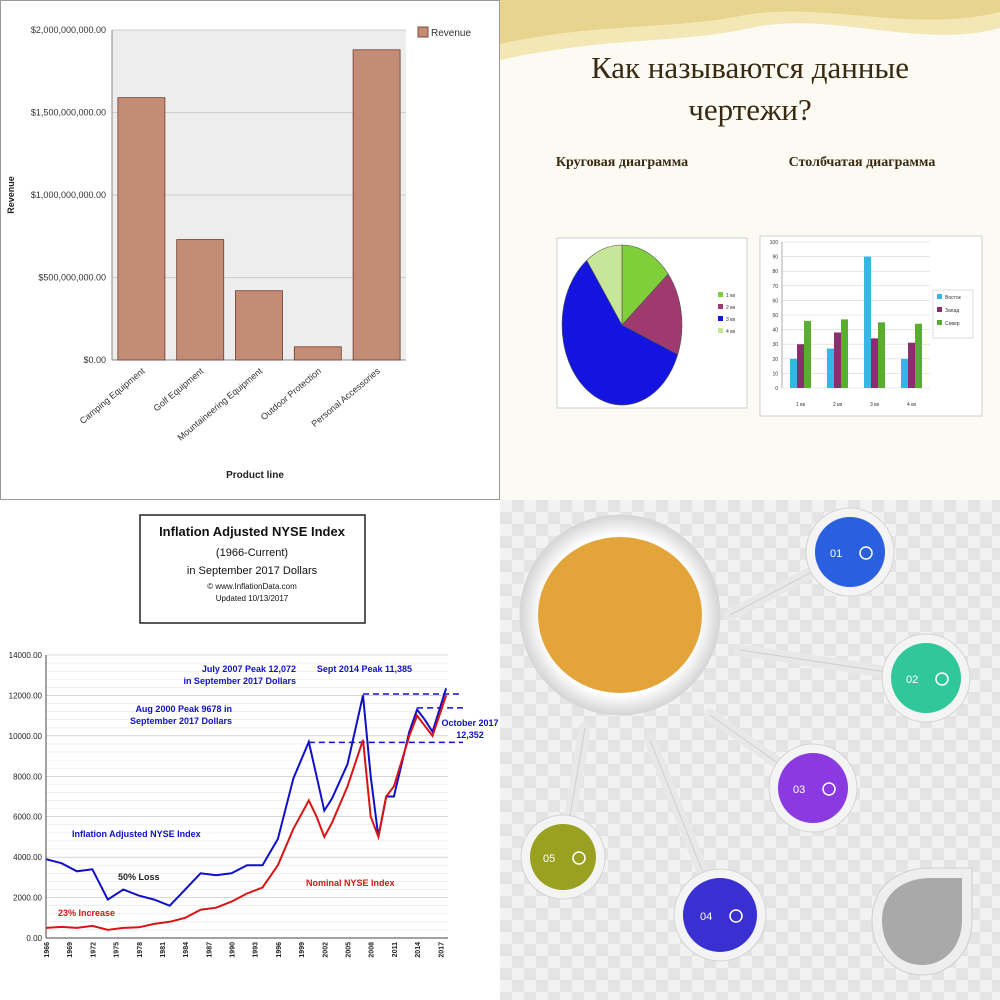 The image size is (1000, 1000). Describe the element at coordinates (68, 195) in the screenshot. I see `y-tick-label: $1,000,000,000.00` at that location.